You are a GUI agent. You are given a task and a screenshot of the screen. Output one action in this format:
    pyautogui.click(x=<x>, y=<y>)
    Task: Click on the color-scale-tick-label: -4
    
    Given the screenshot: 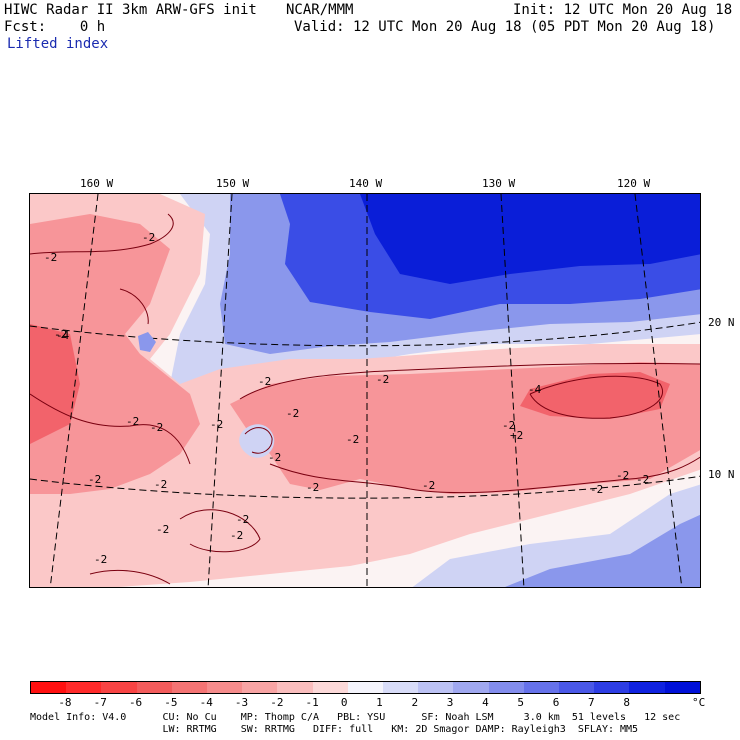 What is the action you would take?
    pyautogui.click(x=206, y=702)
    